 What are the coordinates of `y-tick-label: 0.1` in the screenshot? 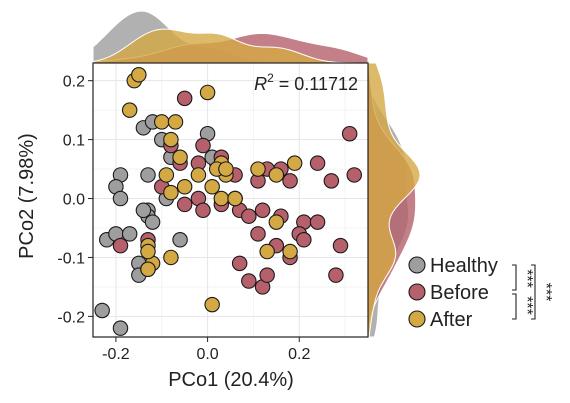 It's located at (74, 141).